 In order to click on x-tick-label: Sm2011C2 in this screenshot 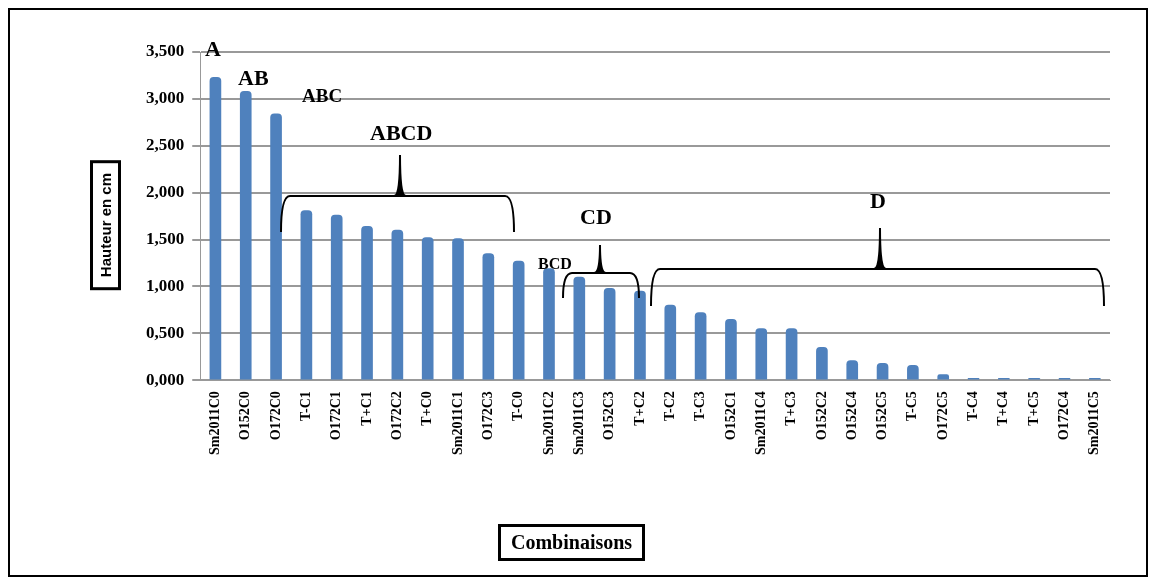, I will do `click(548, 423)`.